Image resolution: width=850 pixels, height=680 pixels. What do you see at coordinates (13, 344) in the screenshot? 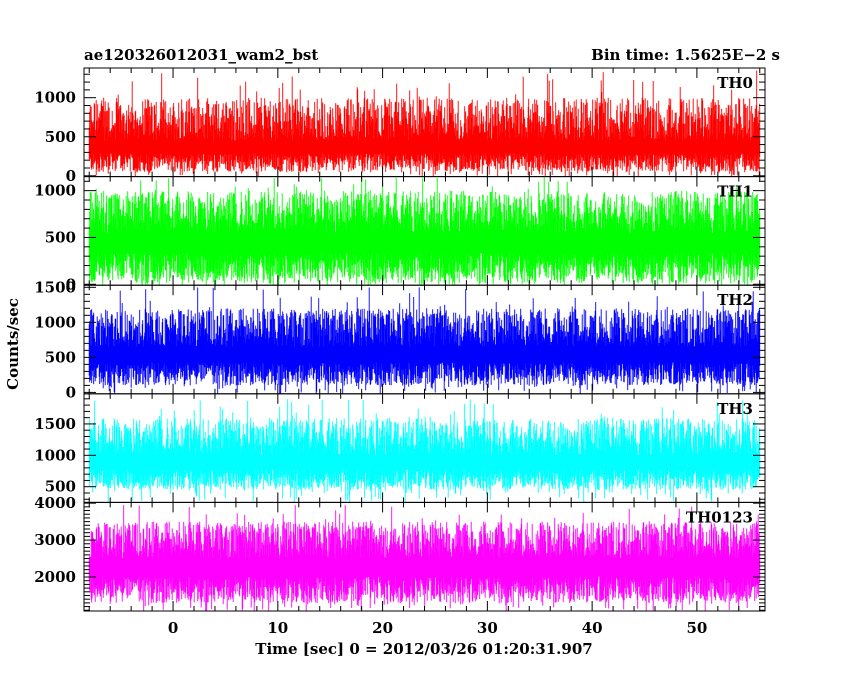
I see `y-axis-label: Counts/sec` at bounding box center [13, 344].